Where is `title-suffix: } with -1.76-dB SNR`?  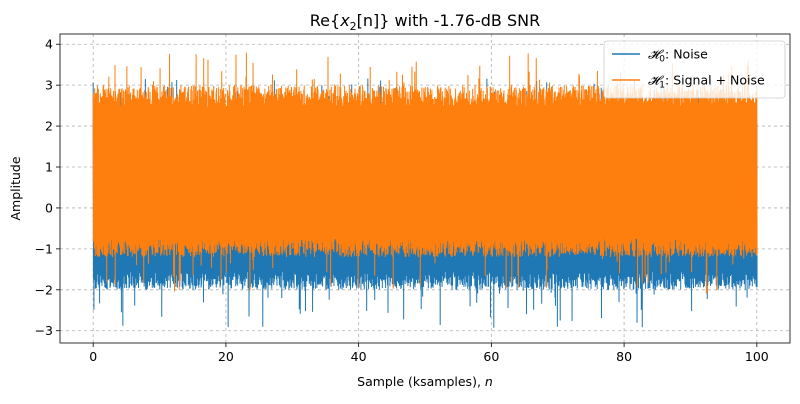 title-suffix: } with -1.76-dB SNR is located at coordinates (459, 20).